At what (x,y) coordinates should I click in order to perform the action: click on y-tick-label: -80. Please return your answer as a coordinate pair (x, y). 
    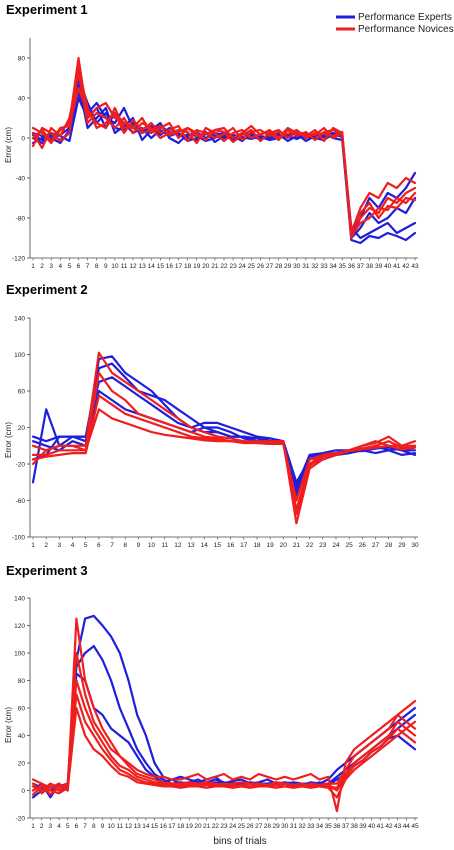
    Looking at the image, I should click on (21, 218).